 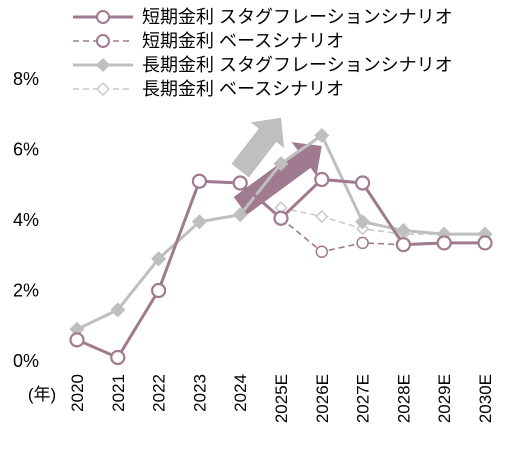 I want to click on legend-entry: 長期金利 ベースシナリオ, so click(x=208, y=89).